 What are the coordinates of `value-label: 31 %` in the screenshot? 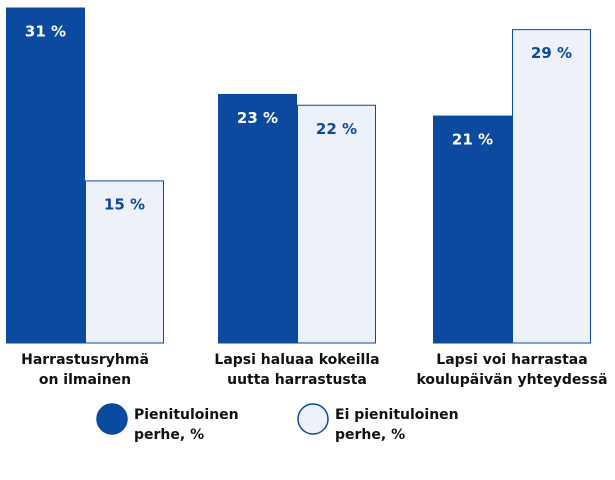 It's located at (45, 32).